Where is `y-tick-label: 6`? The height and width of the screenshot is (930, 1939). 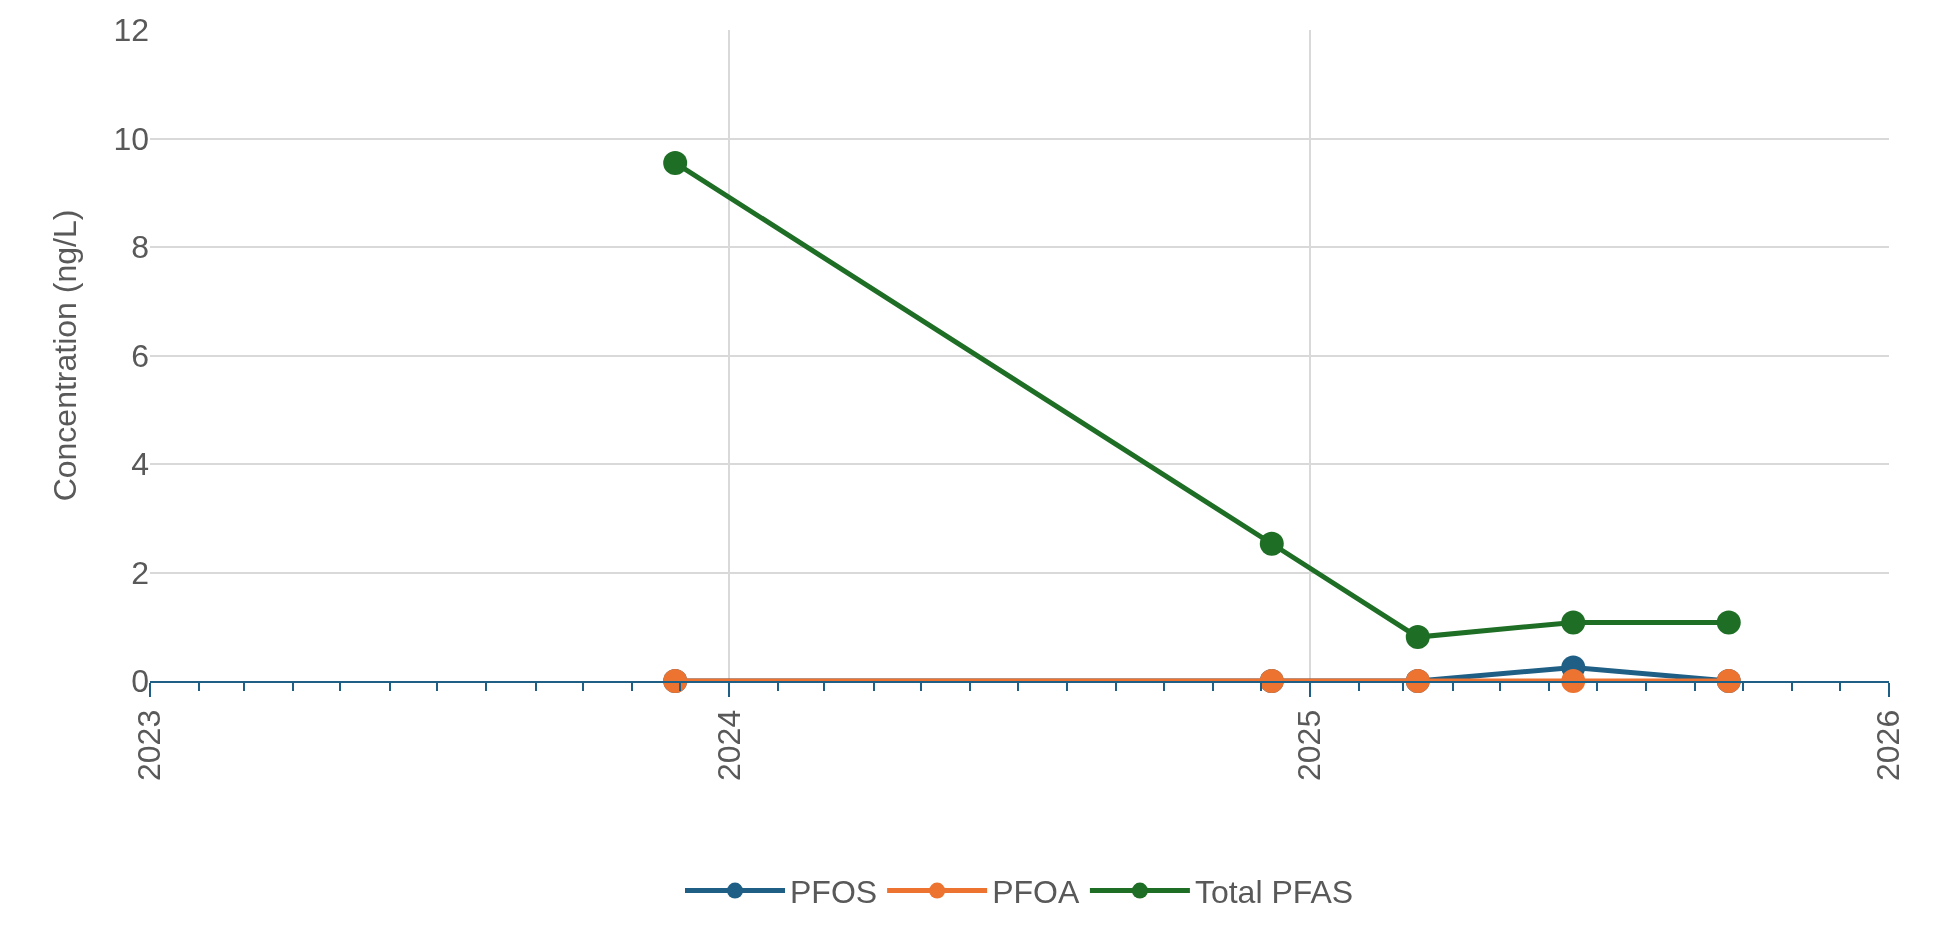 y-tick-label: 6 is located at coordinates (140, 355).